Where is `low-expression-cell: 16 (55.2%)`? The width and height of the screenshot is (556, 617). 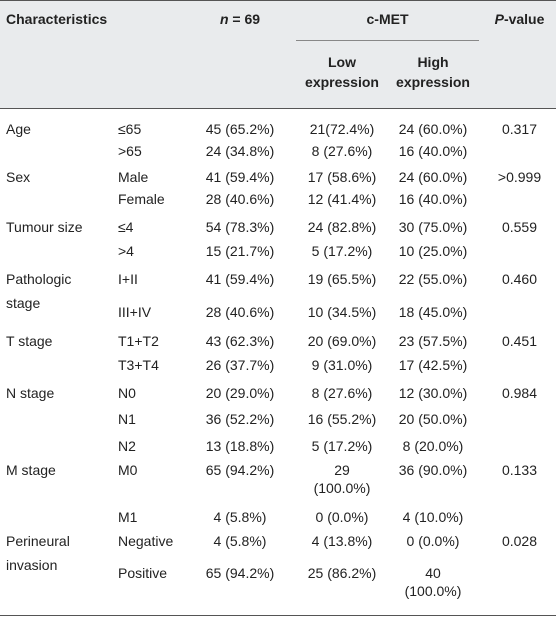
low-expression-cell: 16 (55.2%) is located at coordinates (342, 419).